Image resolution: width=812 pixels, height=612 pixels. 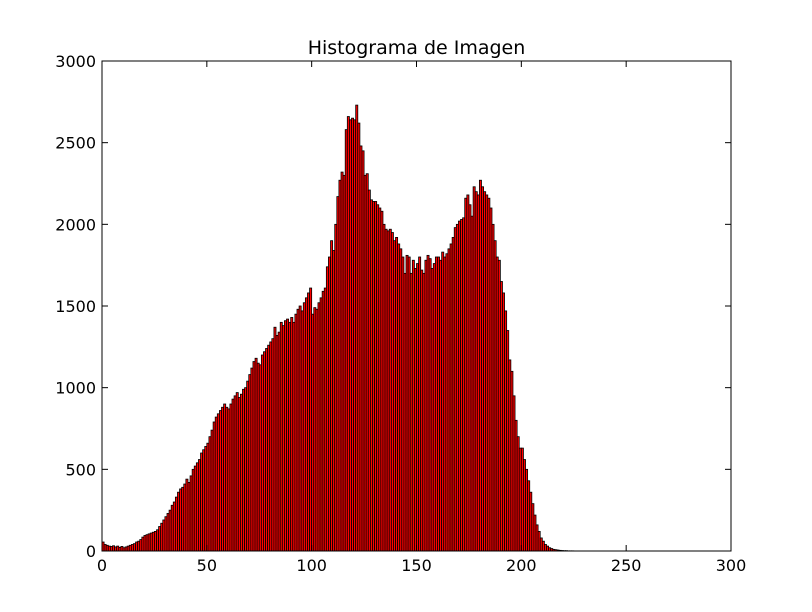 I want to click on y-tick-label: 2500, so click(x=75, y=143).